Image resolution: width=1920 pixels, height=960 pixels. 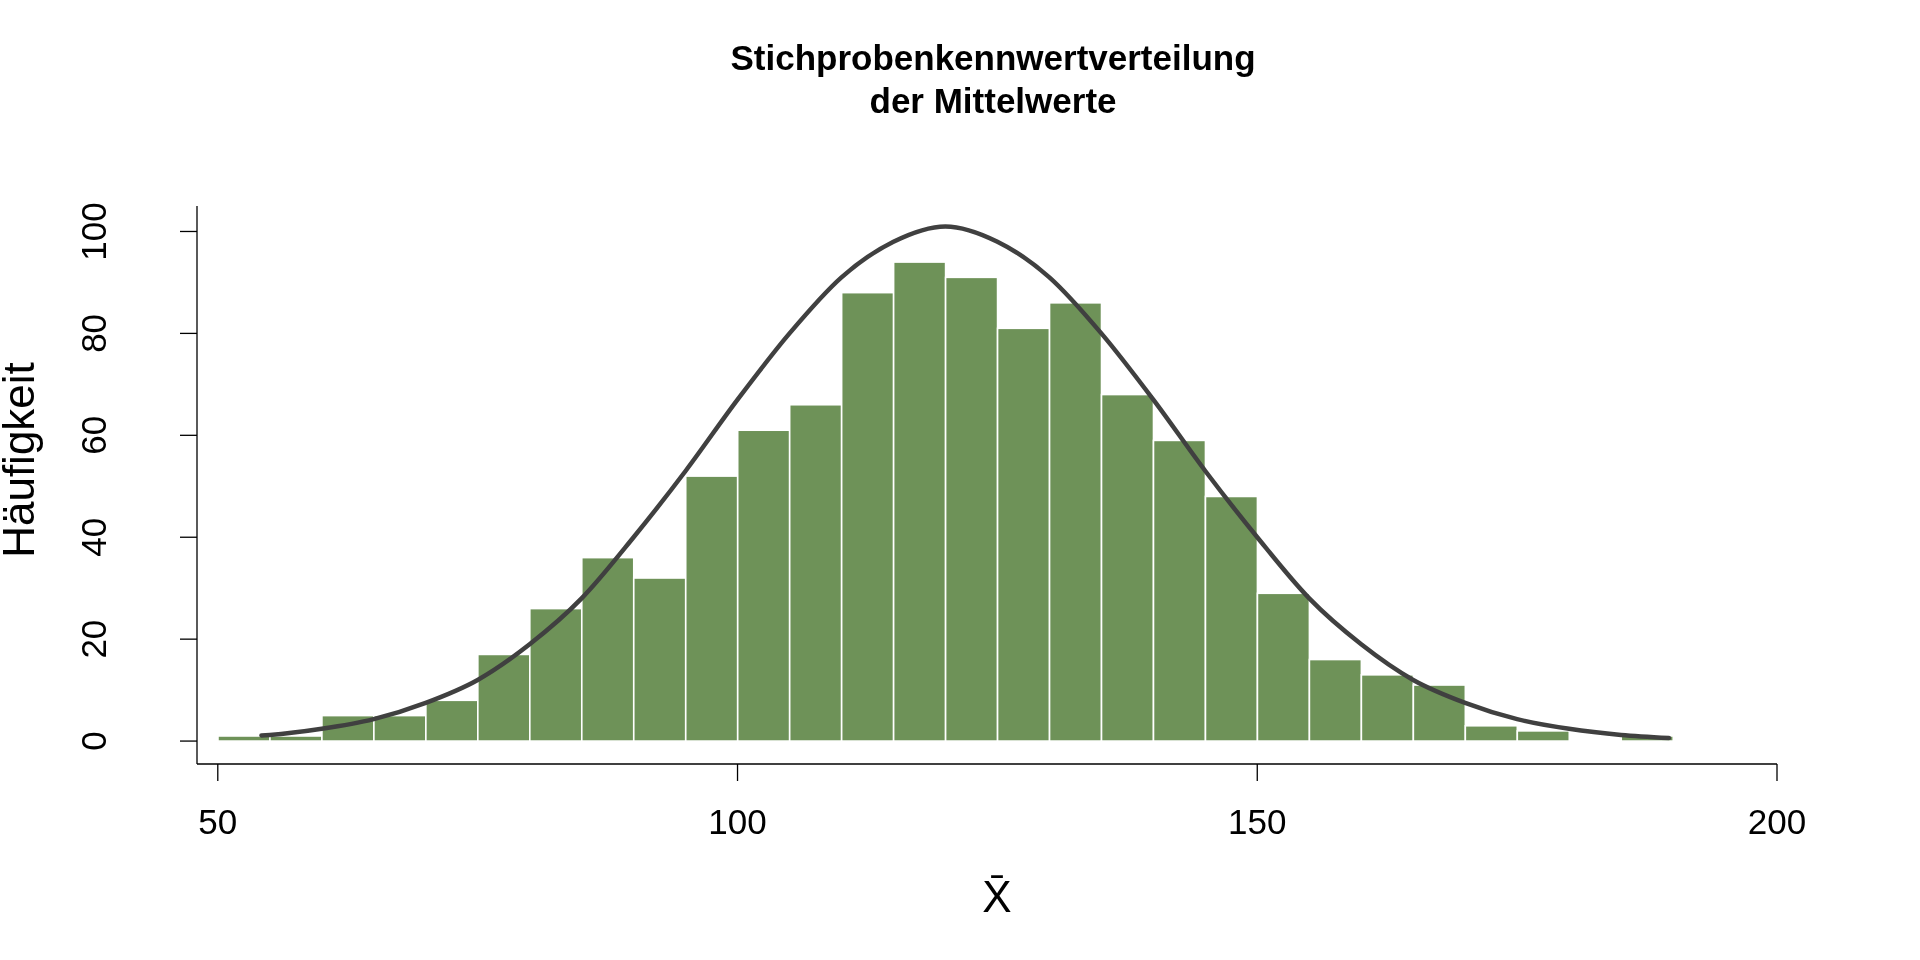 What do you see at coordinates (93, 231) in the screenshot?
I see `y-tick-label: 100` at bounding box center [93, 231].